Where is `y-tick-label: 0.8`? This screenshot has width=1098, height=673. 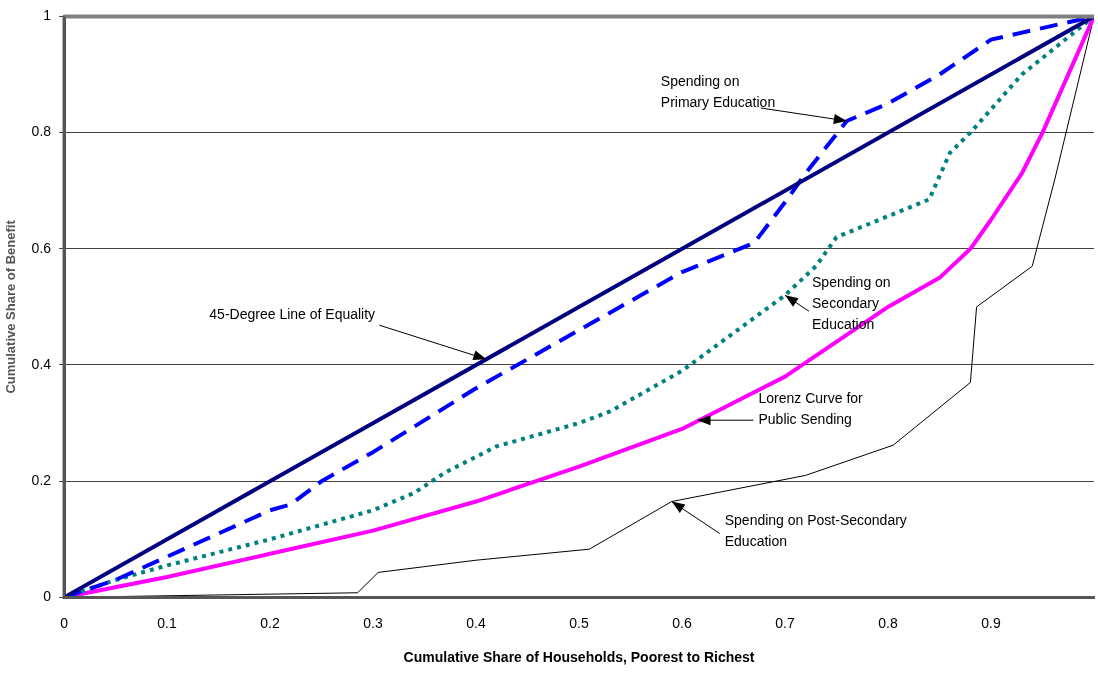
y-tick-label: 0.8 is located at coordinates (41, 131).